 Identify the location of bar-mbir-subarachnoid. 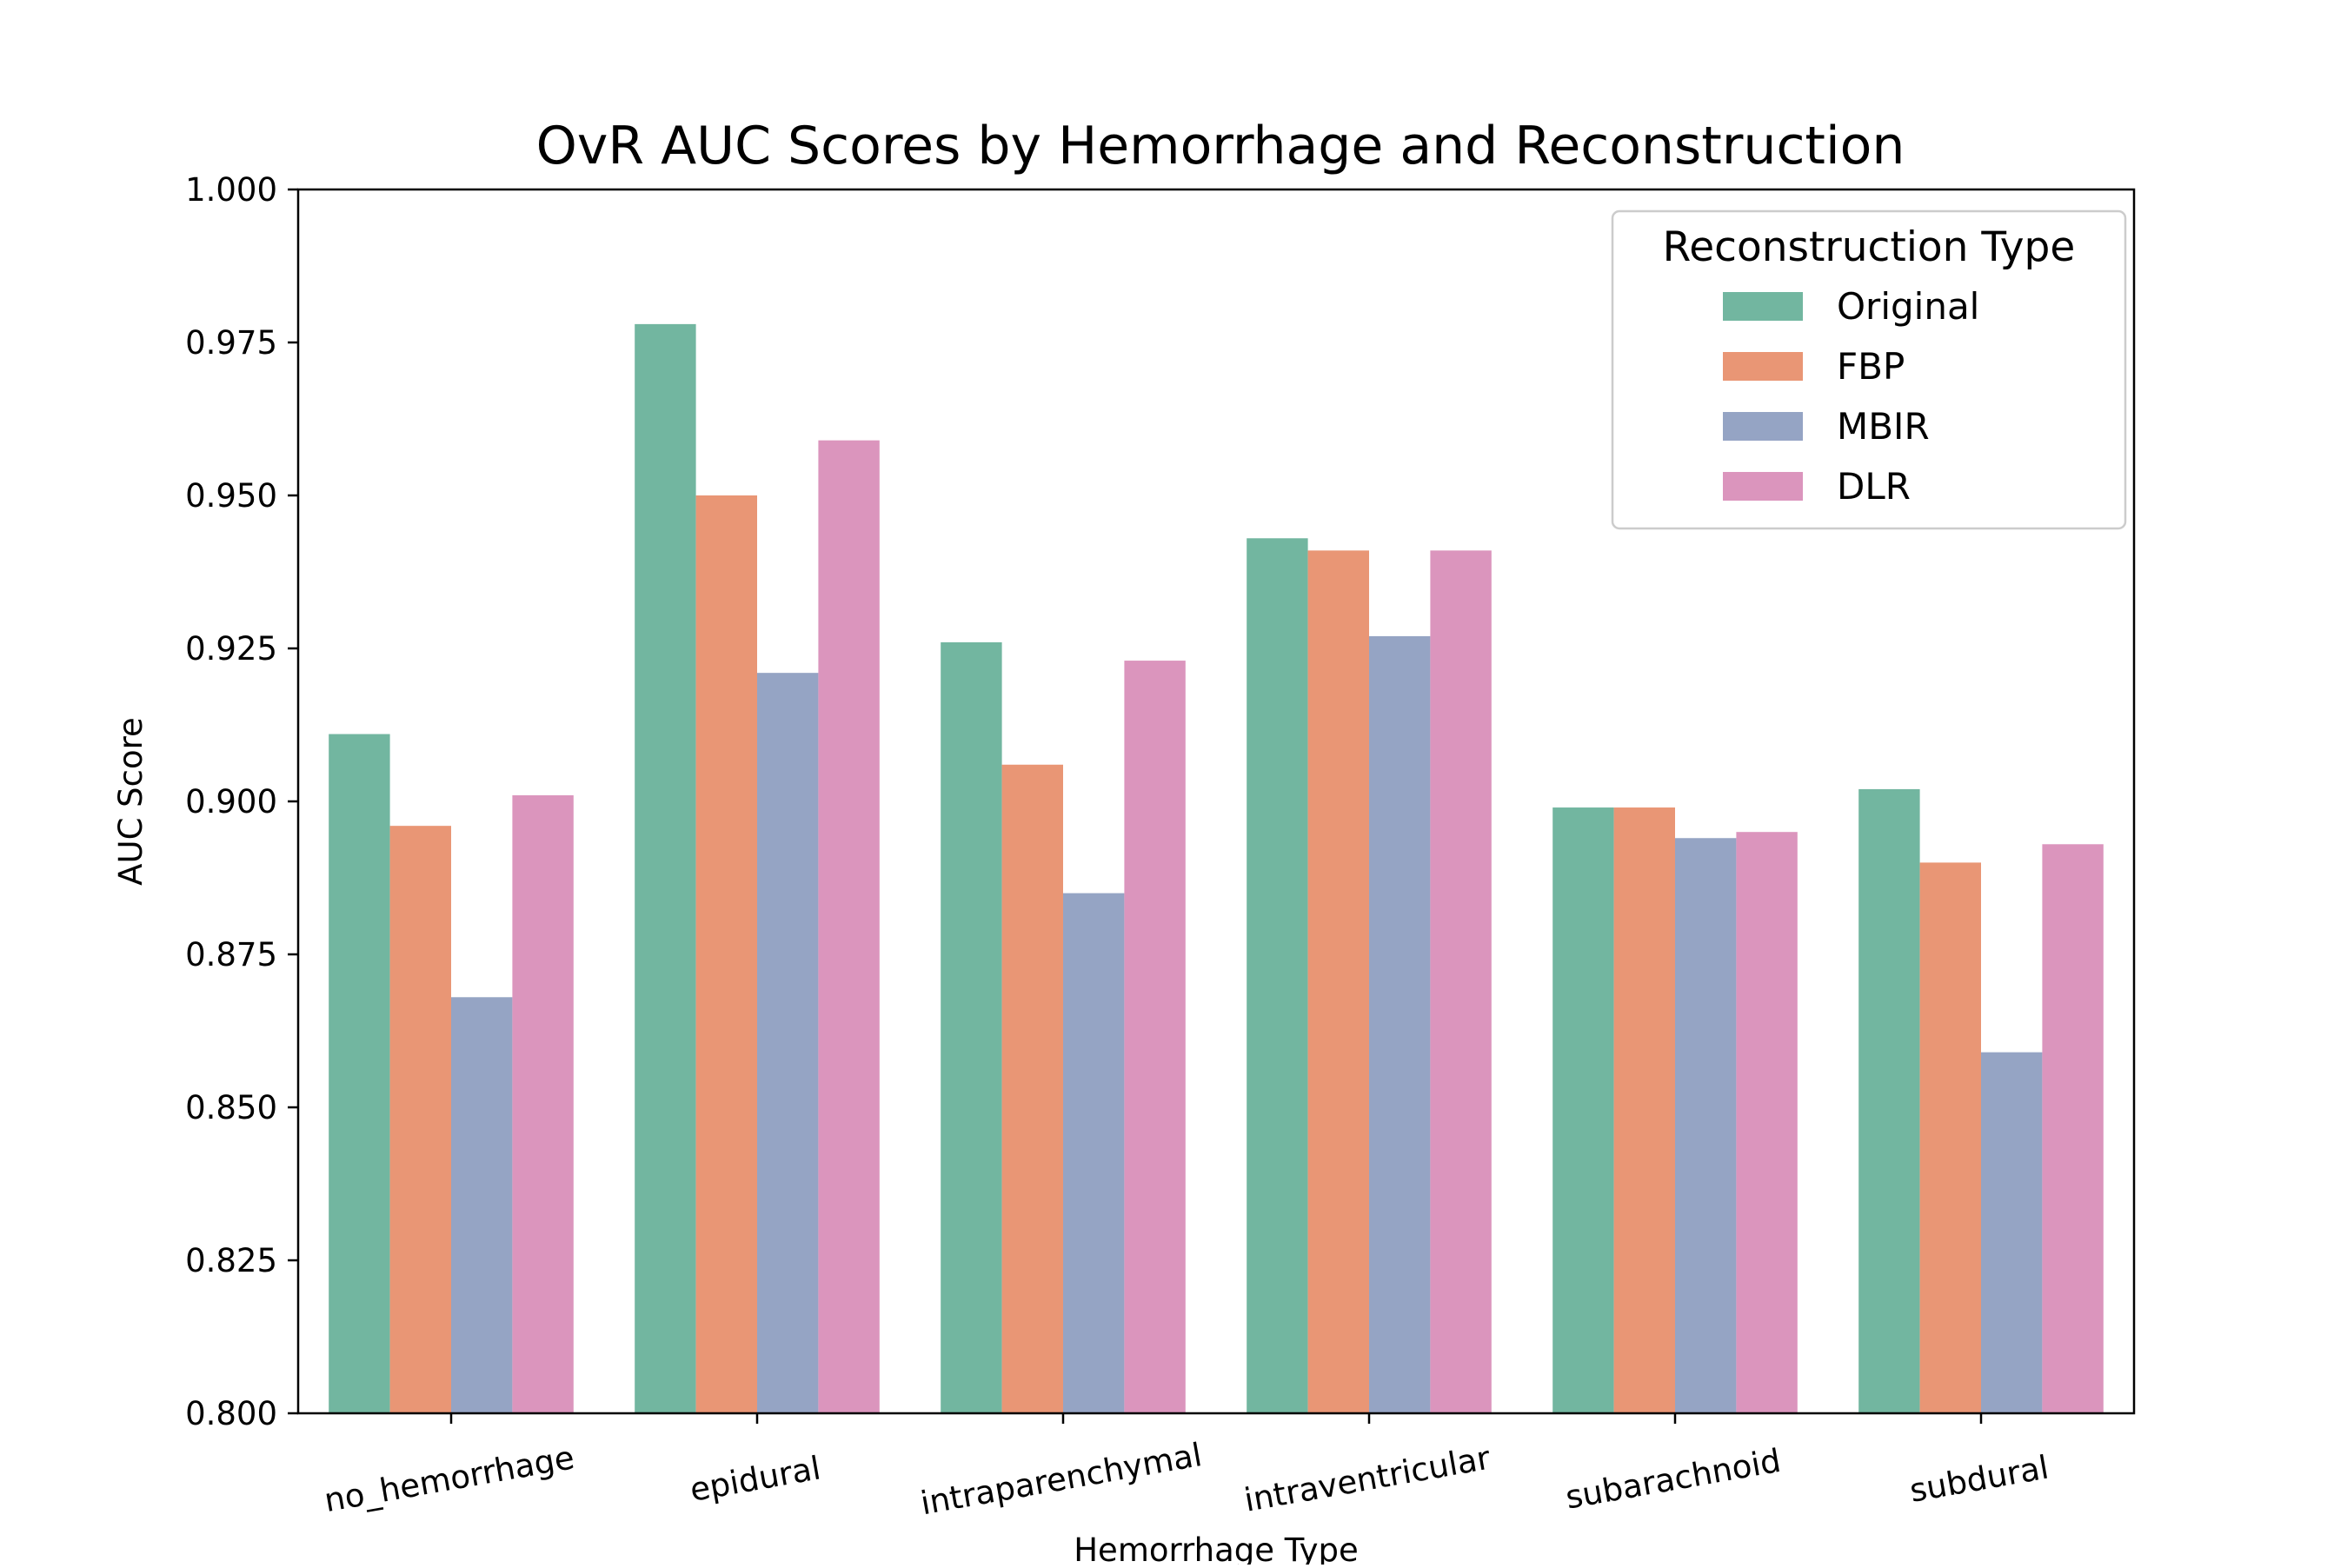
(1706, 1125).